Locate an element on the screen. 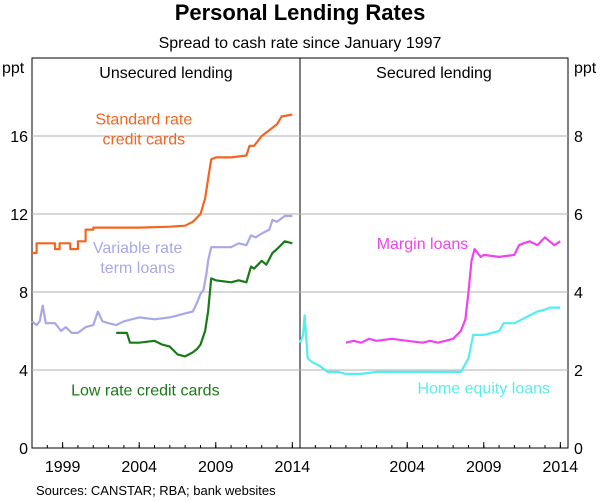 Image resolution: width=600 pixels, height=501 pixels. series-label: credit cards is located at coordinates (143, 139).